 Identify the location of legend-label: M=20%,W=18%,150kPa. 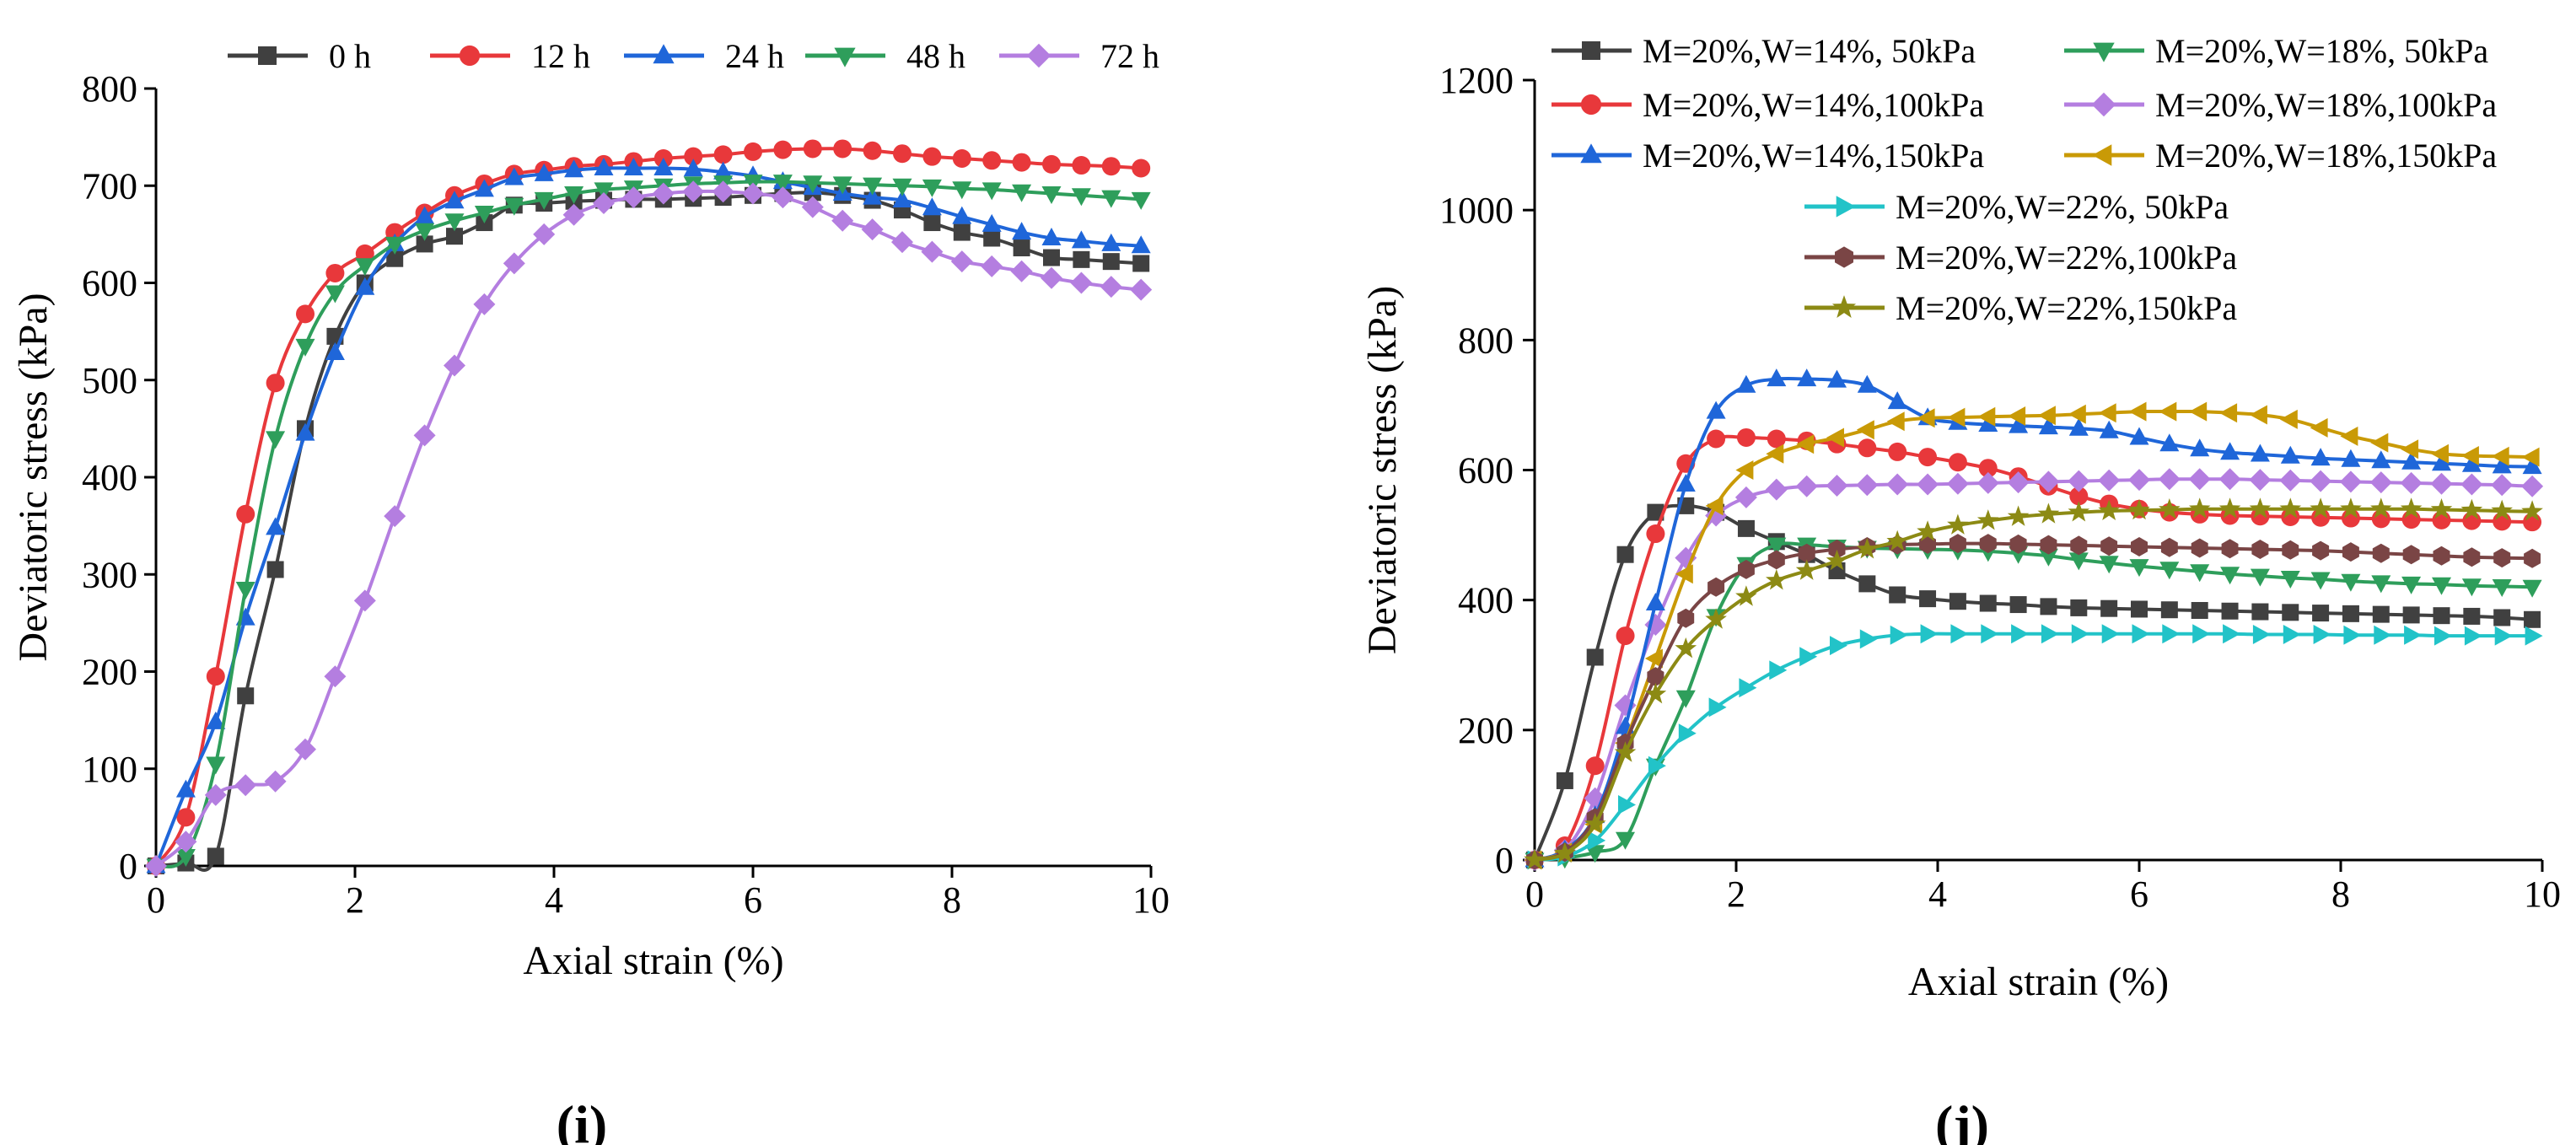
(2326, 156).